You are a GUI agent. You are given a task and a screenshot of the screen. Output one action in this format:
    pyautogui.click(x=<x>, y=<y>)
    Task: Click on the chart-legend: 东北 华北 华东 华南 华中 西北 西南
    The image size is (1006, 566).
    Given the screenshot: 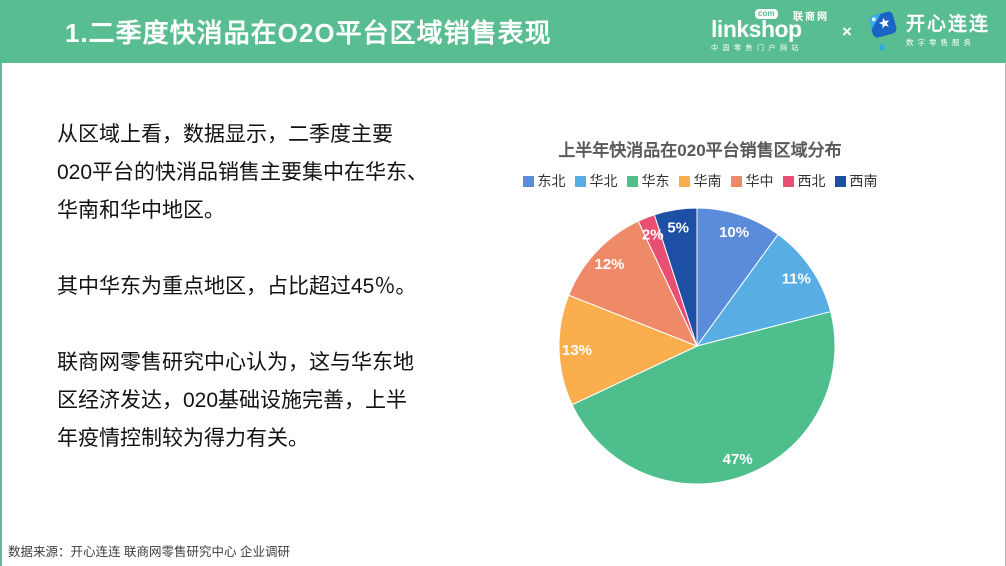 What is the action you would take?
    pyautogui.click(x=700, y=181)
    